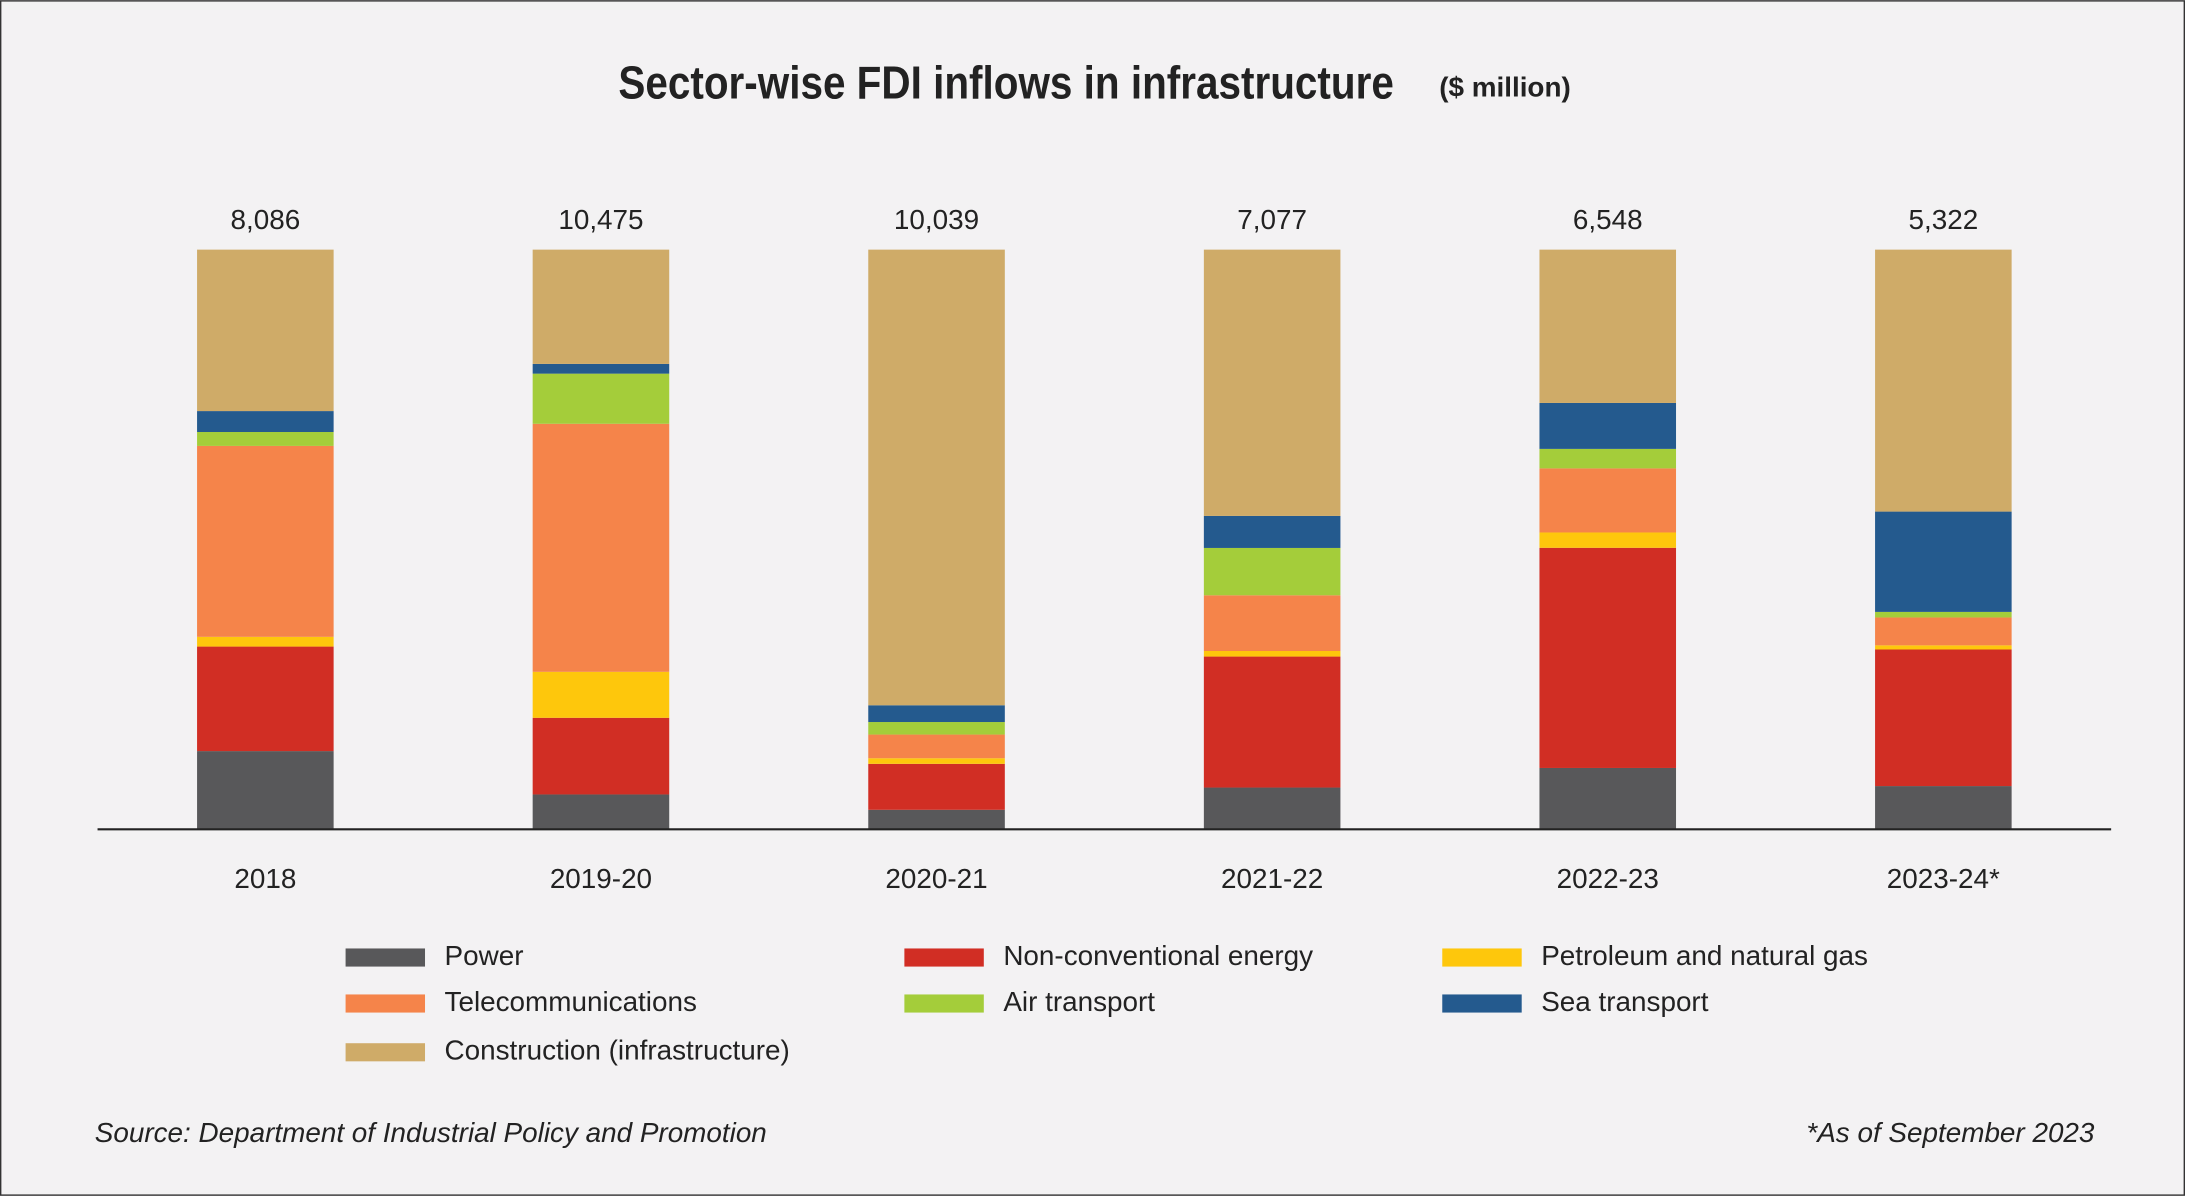 The image size is (2185, 1196). What do you see at coordinates (601, 878) in the screenshot?
I see `x-tick-label: 2019-20` at bounding box center [601, 878].